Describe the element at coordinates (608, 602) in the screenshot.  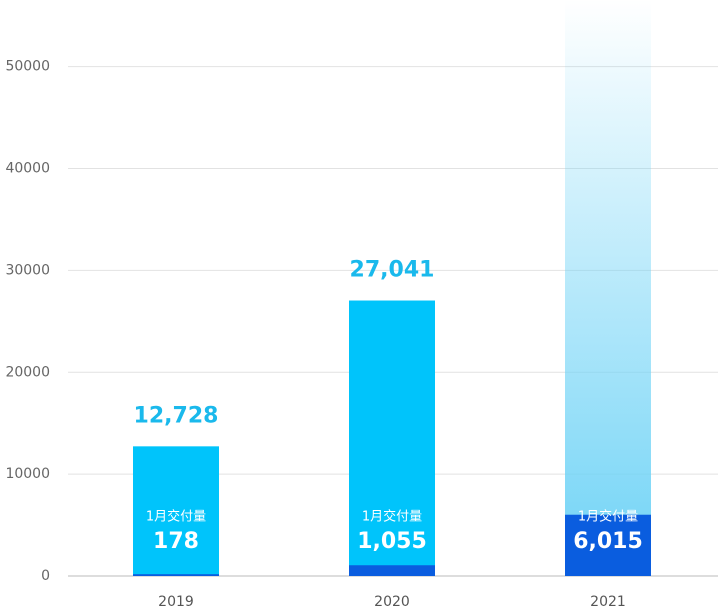
I see `x-tick-label: 2021` at that location.